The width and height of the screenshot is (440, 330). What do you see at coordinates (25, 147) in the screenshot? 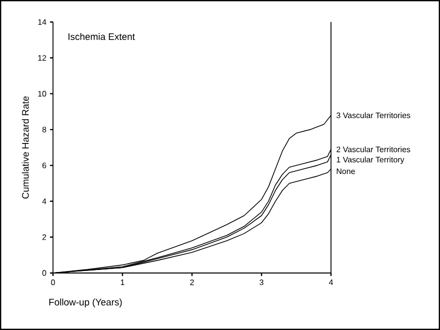
I see `y-axis-title: Cumulative Hazard Rate` at bounding box center [25, 147].